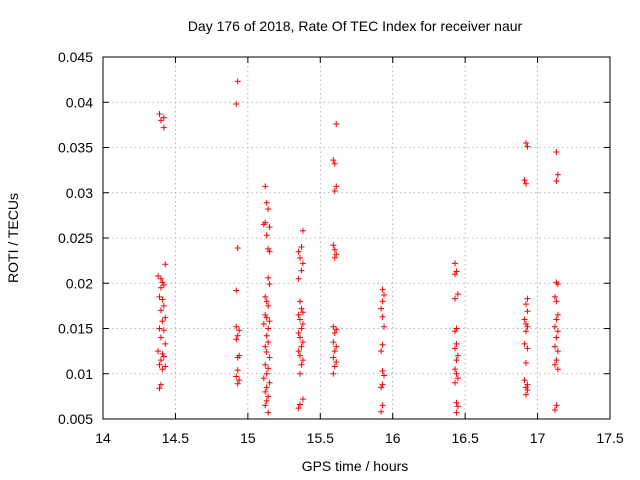 The image size is (640, 480). What do you see at coordinates (79, 193) in the screenshot?
I see `y-tick-label: 0.03` at bounding box center [79, 193].